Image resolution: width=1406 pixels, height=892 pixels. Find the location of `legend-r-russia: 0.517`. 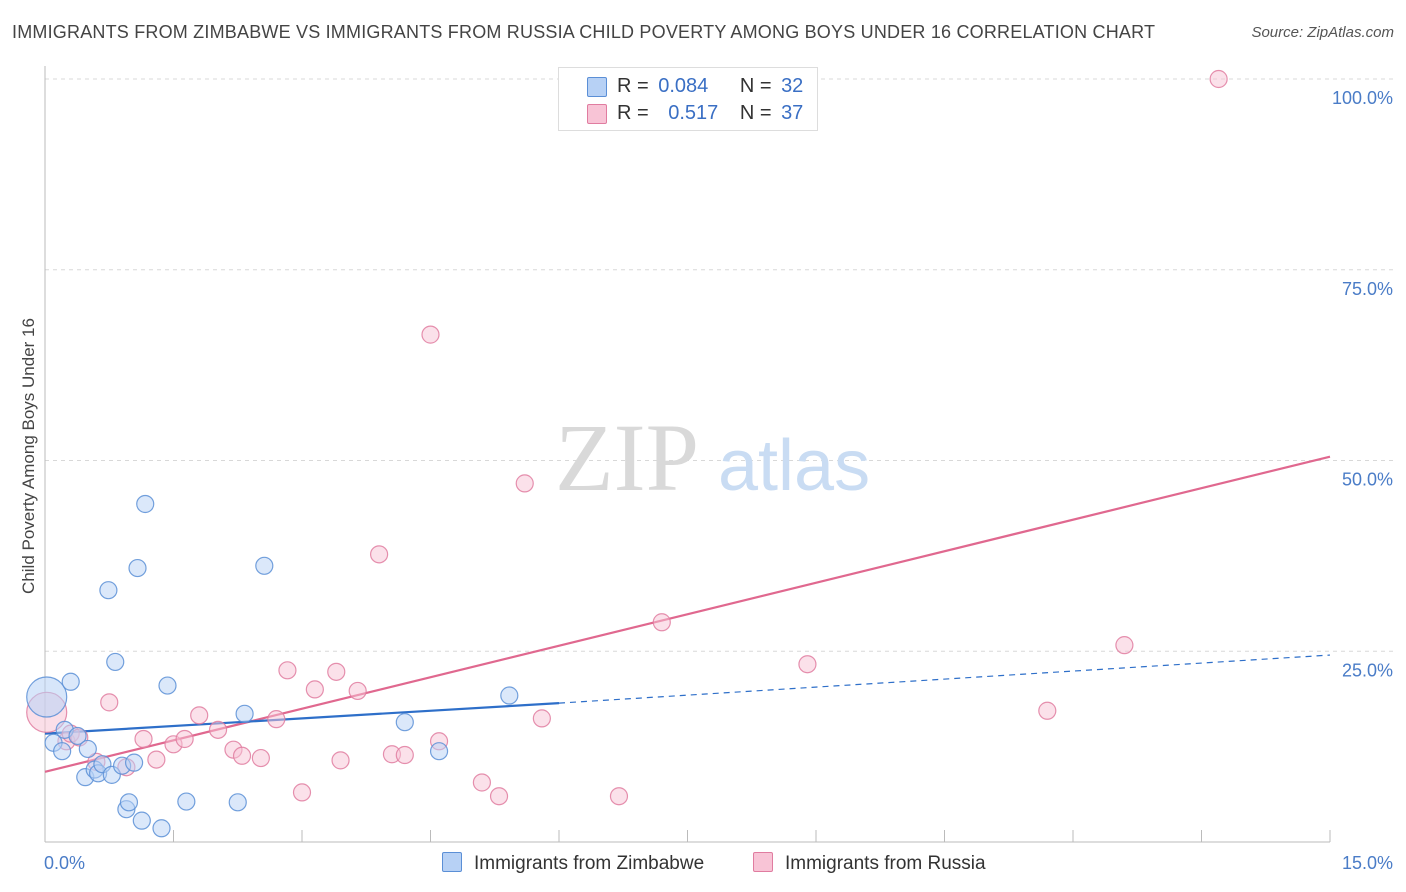

legend-r-russia: 0.517 is located at coordinates (693, 113).